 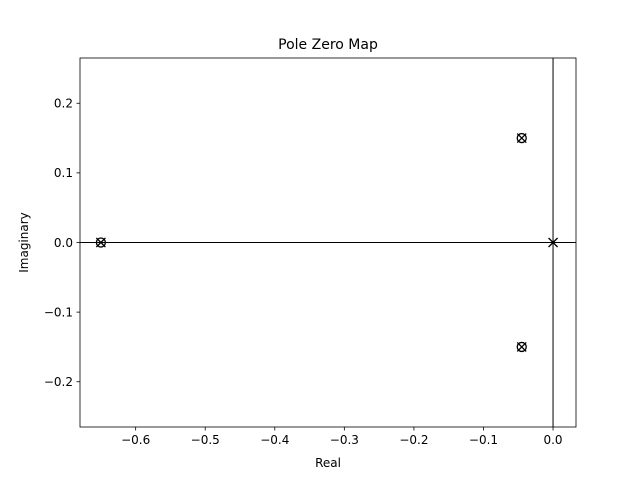 I want to click on y-tick-label: −0.1, so click(x=58, y=312).